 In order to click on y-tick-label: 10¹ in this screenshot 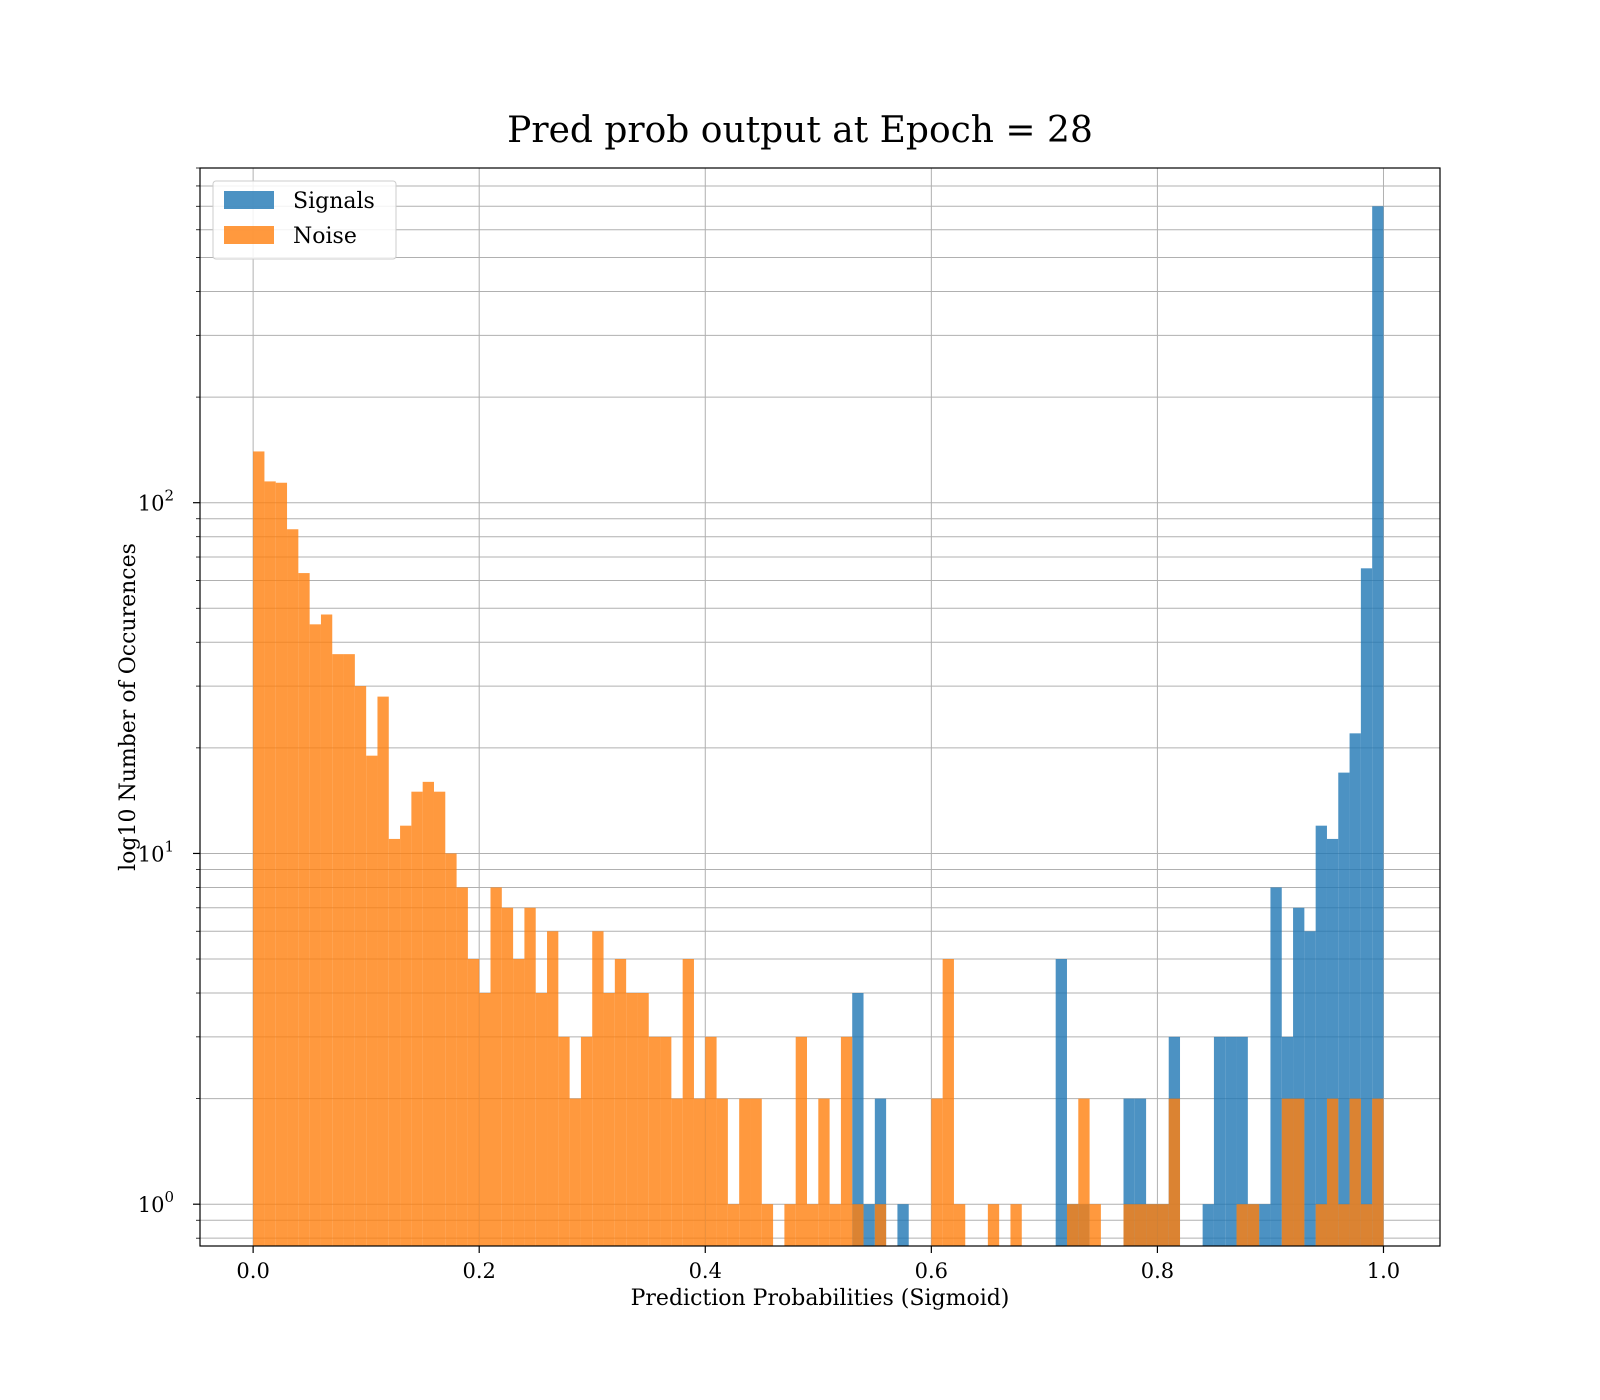, I will do `click(156, 851)`.